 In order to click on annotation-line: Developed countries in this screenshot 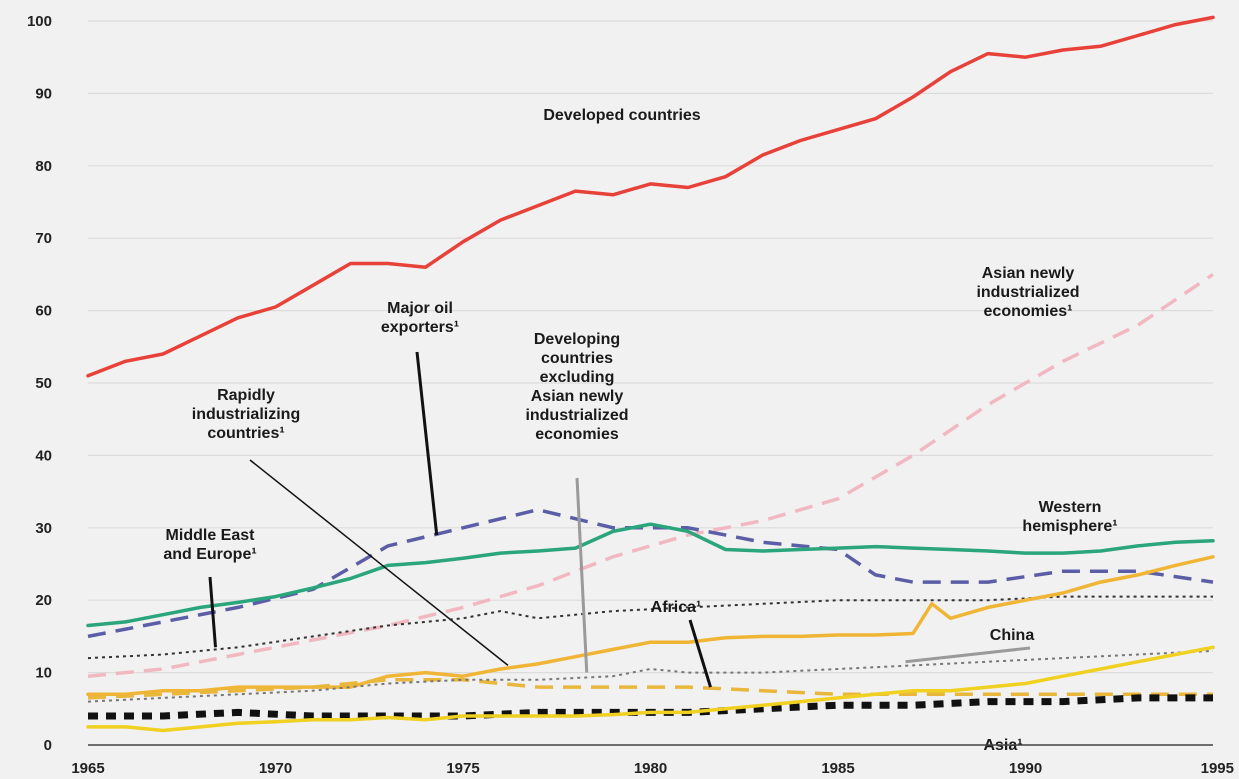, I will do `click(621, 115)`.